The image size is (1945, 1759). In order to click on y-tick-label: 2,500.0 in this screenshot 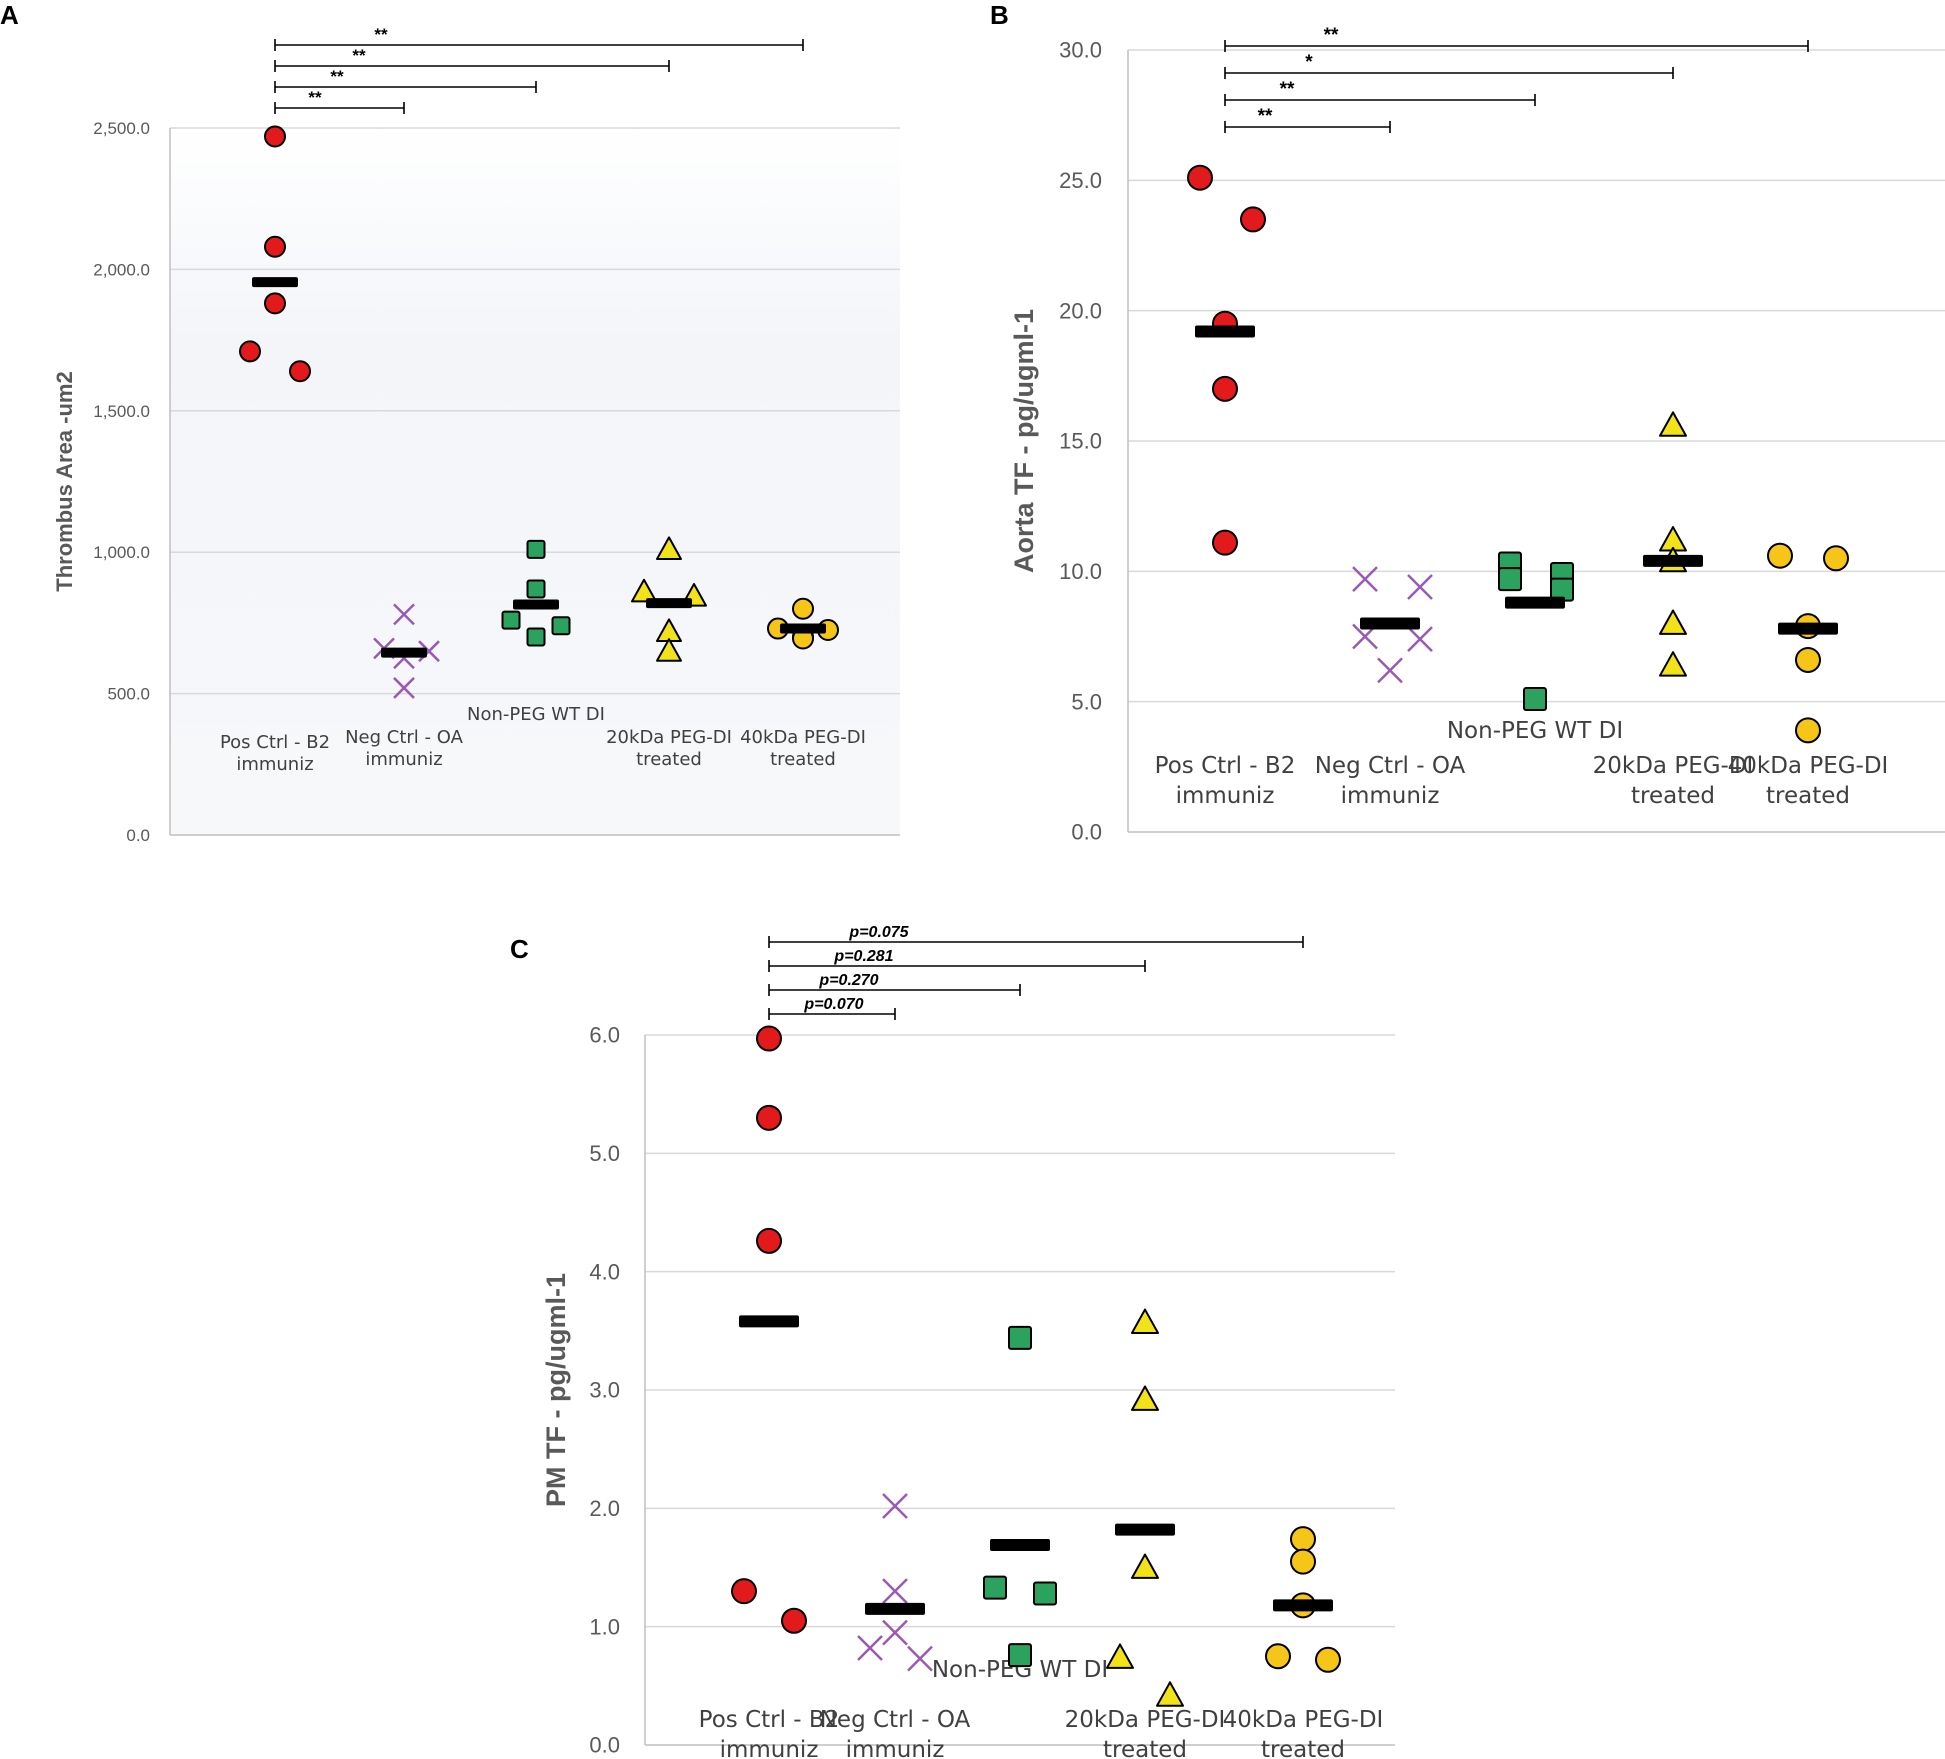, I will do `click(121, 128)`.